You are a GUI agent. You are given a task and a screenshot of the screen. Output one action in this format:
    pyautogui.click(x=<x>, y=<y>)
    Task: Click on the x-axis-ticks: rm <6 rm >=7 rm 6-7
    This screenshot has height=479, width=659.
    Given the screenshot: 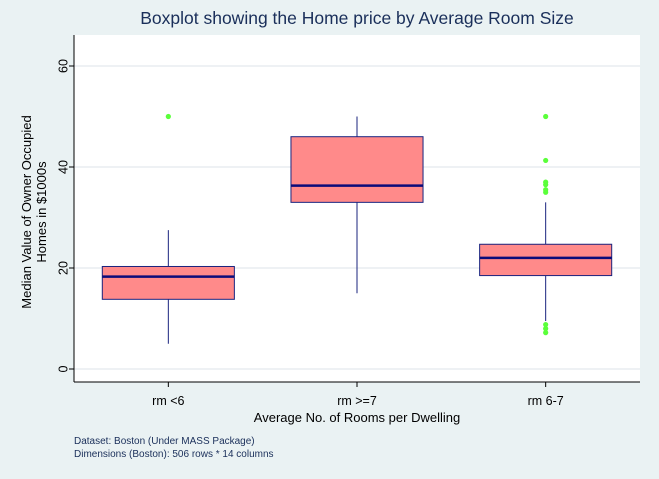 What is the action you would take?
    pyautogui.click(x=358, y=395)
    